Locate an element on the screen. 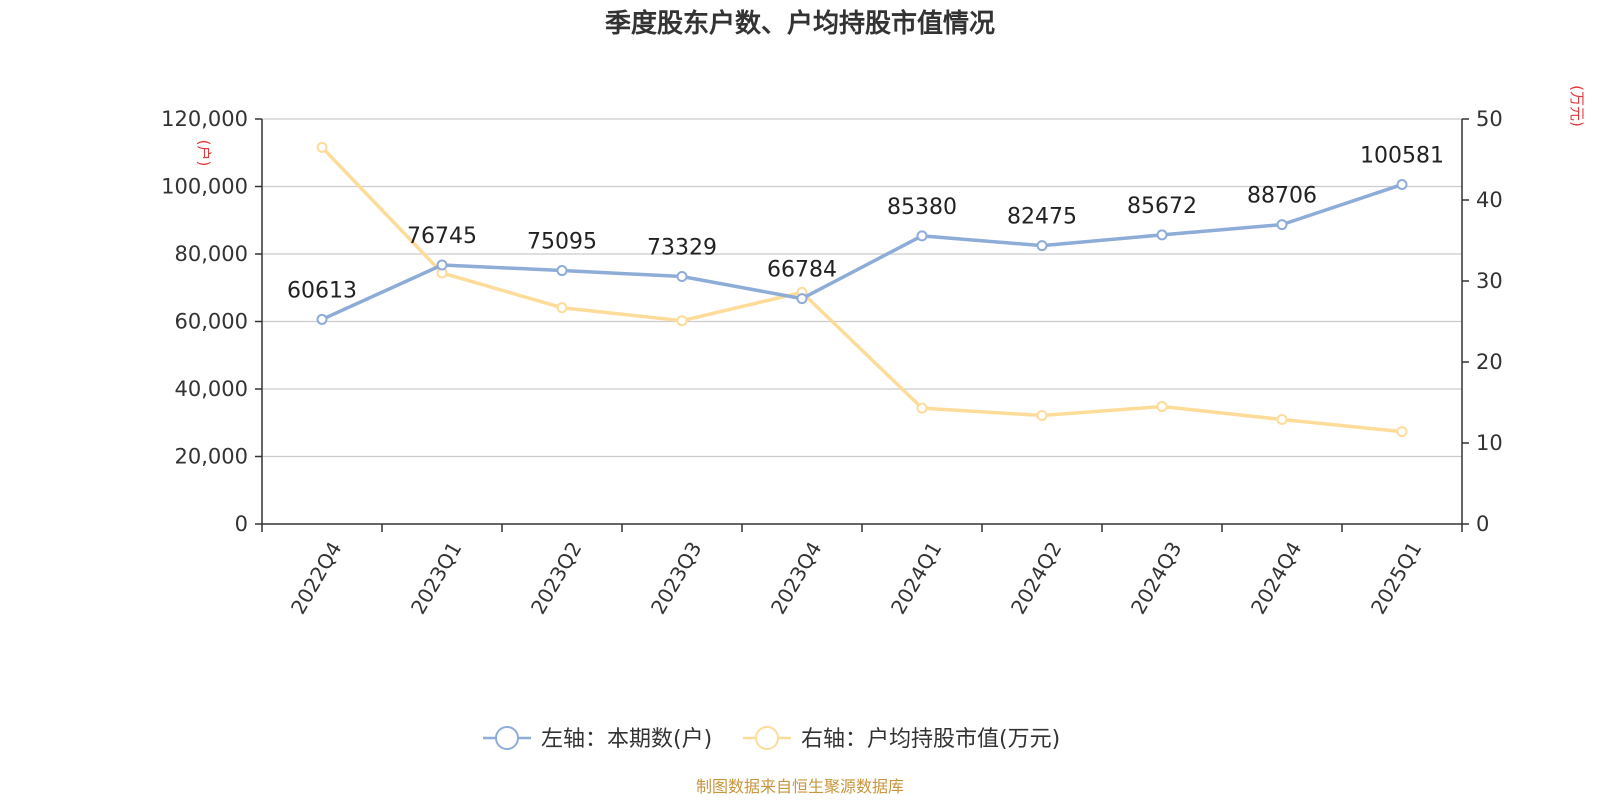 This screenshot has height=800, width=1600. series-shareholders is located at coordinates (862, 252).